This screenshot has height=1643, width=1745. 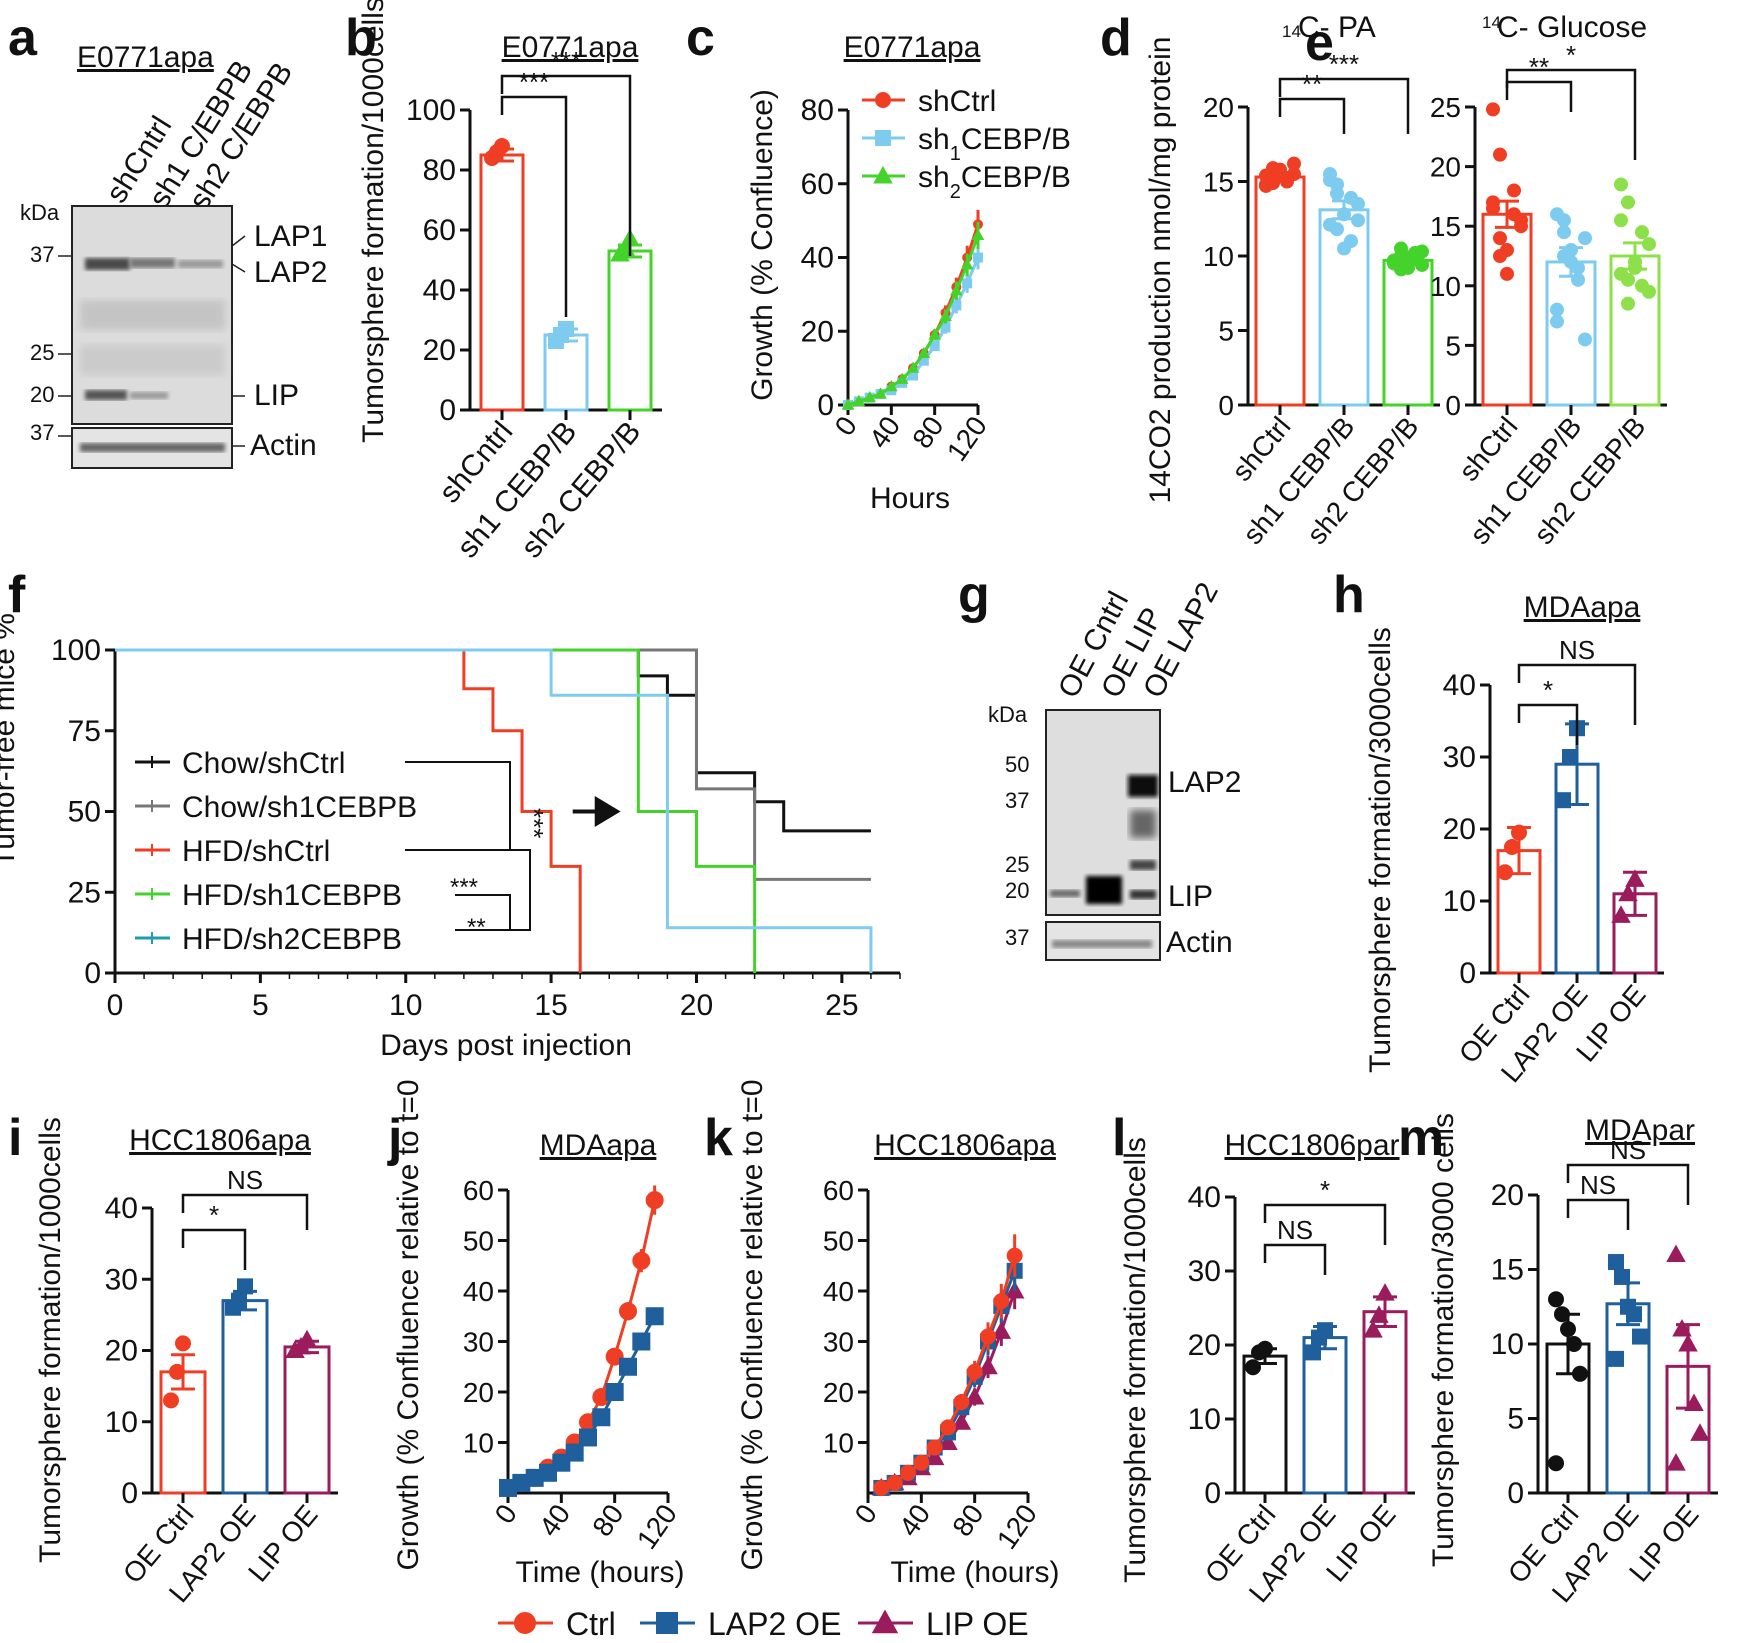 What do you see at coordinates (502, 282) in the screenshot?
I see `b-bar` at bounding box center [502, 282].